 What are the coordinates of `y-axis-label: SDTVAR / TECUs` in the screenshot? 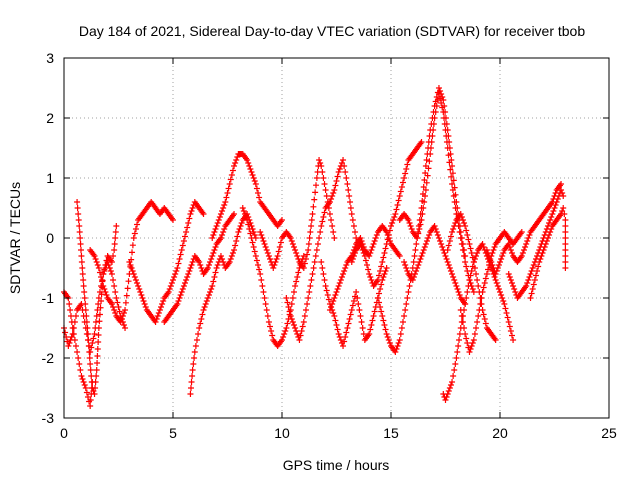 It's located at (15, 238).